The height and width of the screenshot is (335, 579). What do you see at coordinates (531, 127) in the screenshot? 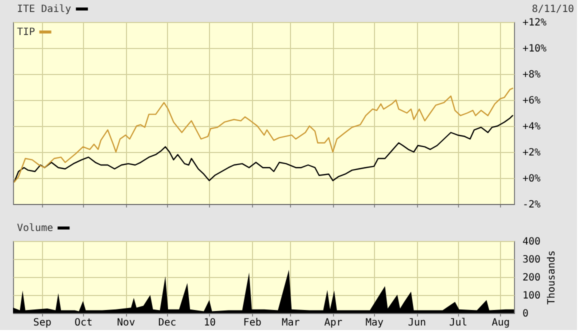
I see `y-tick-label: +4%` at bounding box center [531, 127].